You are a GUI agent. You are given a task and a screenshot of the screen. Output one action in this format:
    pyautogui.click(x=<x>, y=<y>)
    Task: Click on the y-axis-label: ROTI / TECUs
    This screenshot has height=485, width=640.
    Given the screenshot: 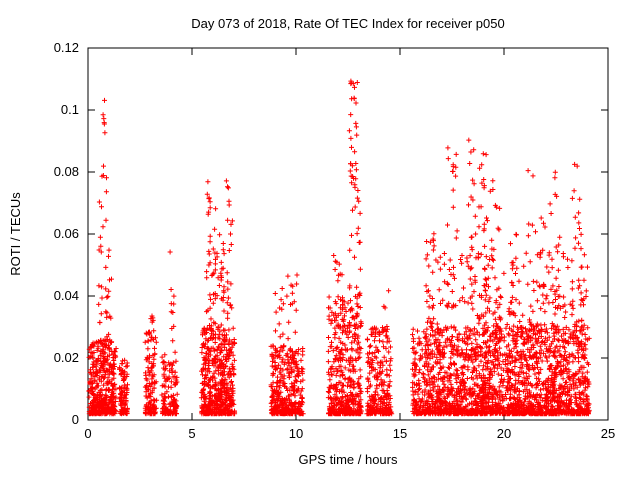 What is the action you would take?
    pyautogui.click(x=15, y=234)
    